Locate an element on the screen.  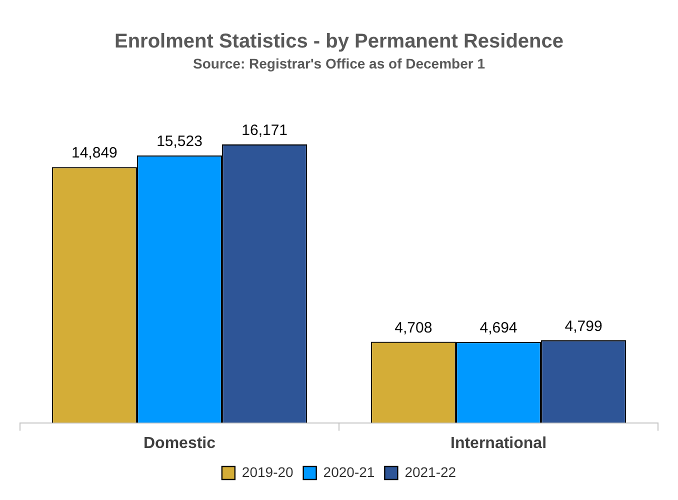
data-label: 14,849 is located at coordinates (94, 153).